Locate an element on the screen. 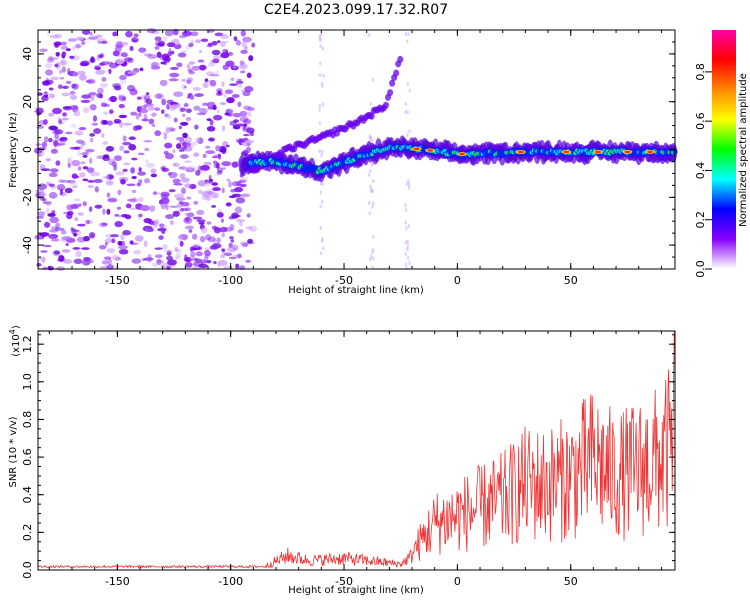 This screenshot has width=750, height=600. colorbar-tick-label: 0.8 is located at coordinates (700, 72).